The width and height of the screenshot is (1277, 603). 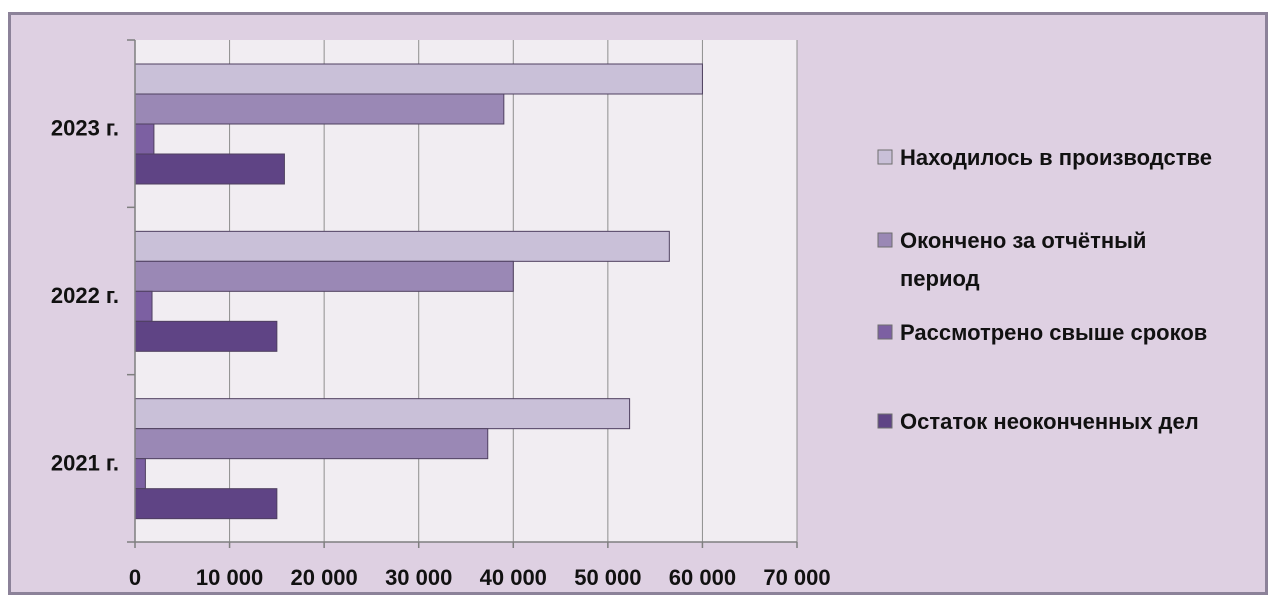 What do you see at coordinates (1023, 240) in the screenshot?
I see `legend-label: Окончено за отчётный` at bounding box center [1023, 240].